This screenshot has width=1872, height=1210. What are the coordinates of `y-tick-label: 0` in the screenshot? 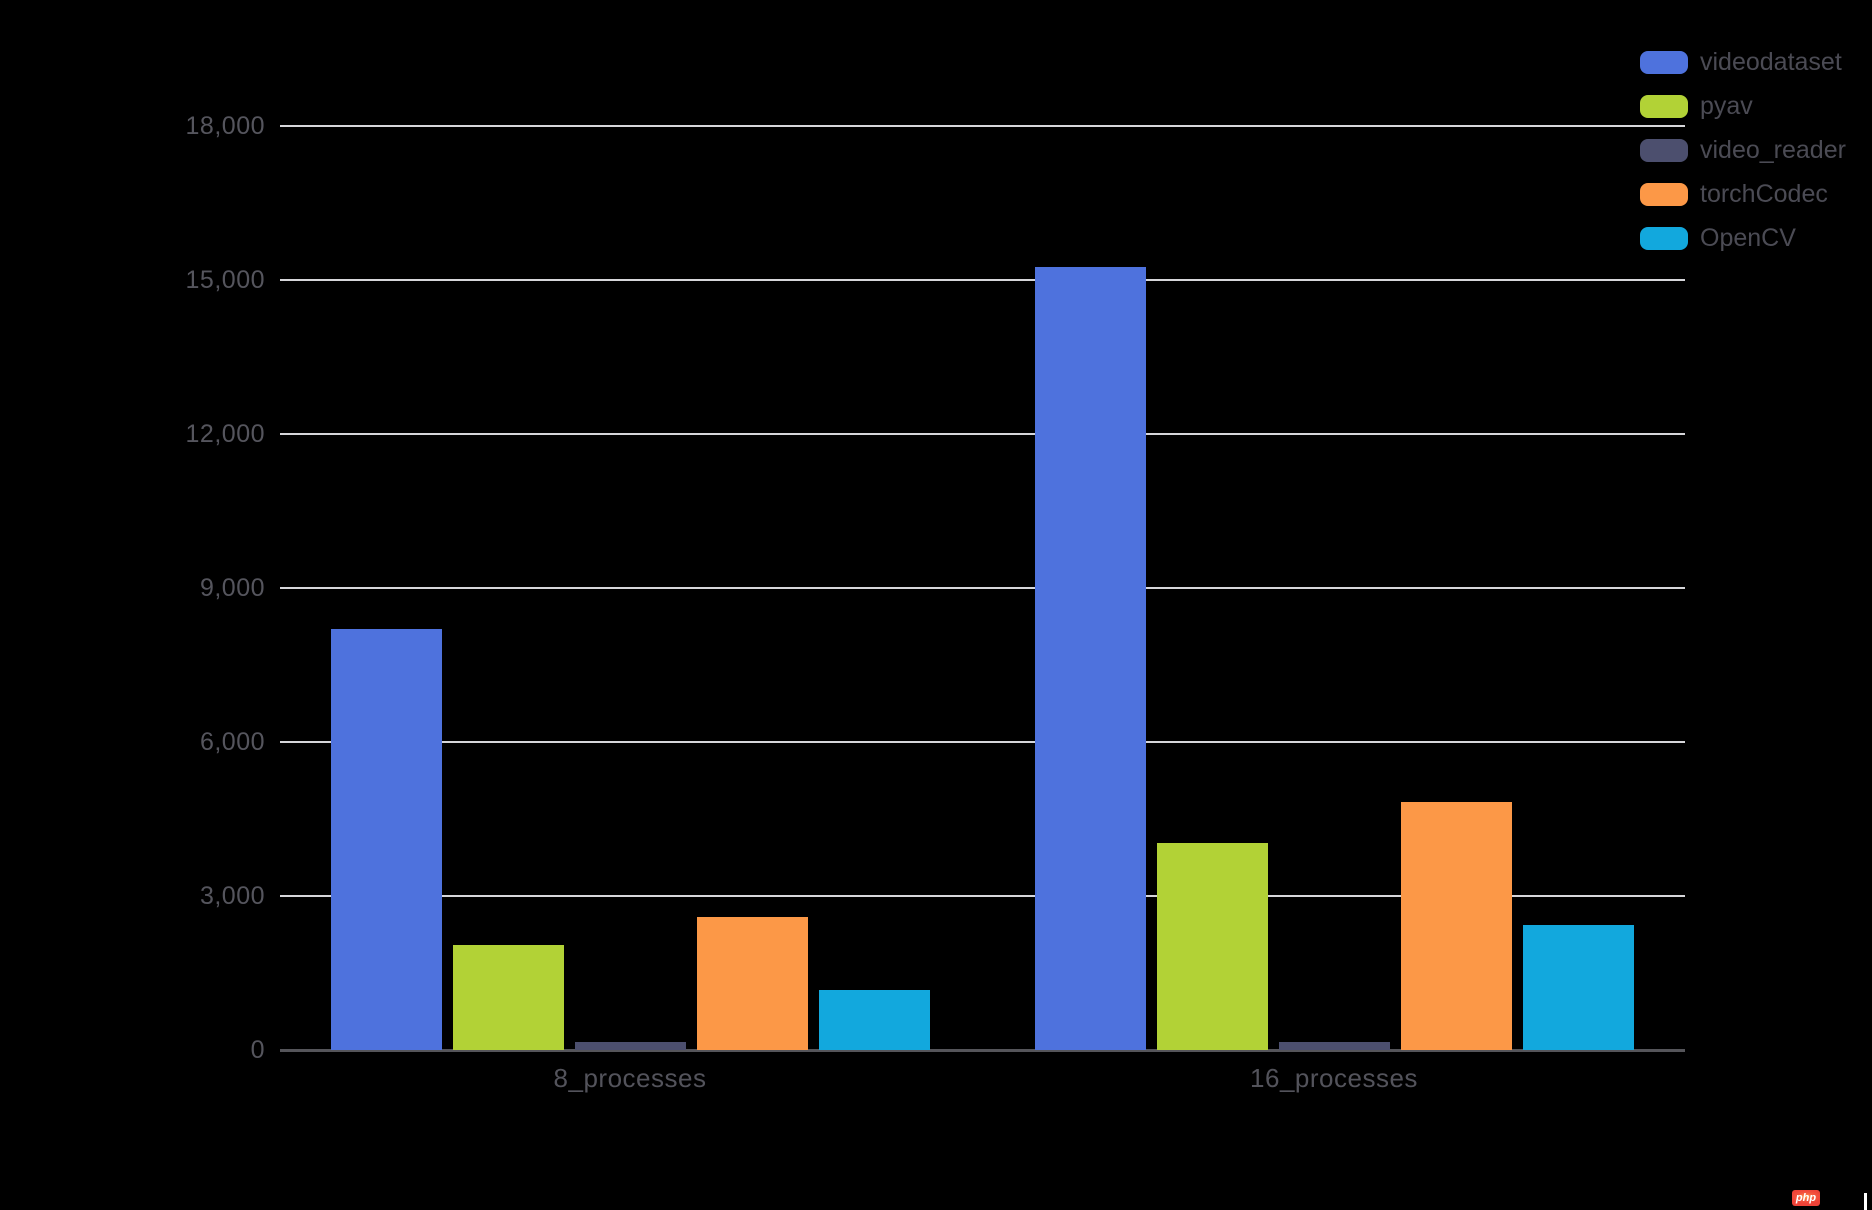 It's located at (257, 1050).